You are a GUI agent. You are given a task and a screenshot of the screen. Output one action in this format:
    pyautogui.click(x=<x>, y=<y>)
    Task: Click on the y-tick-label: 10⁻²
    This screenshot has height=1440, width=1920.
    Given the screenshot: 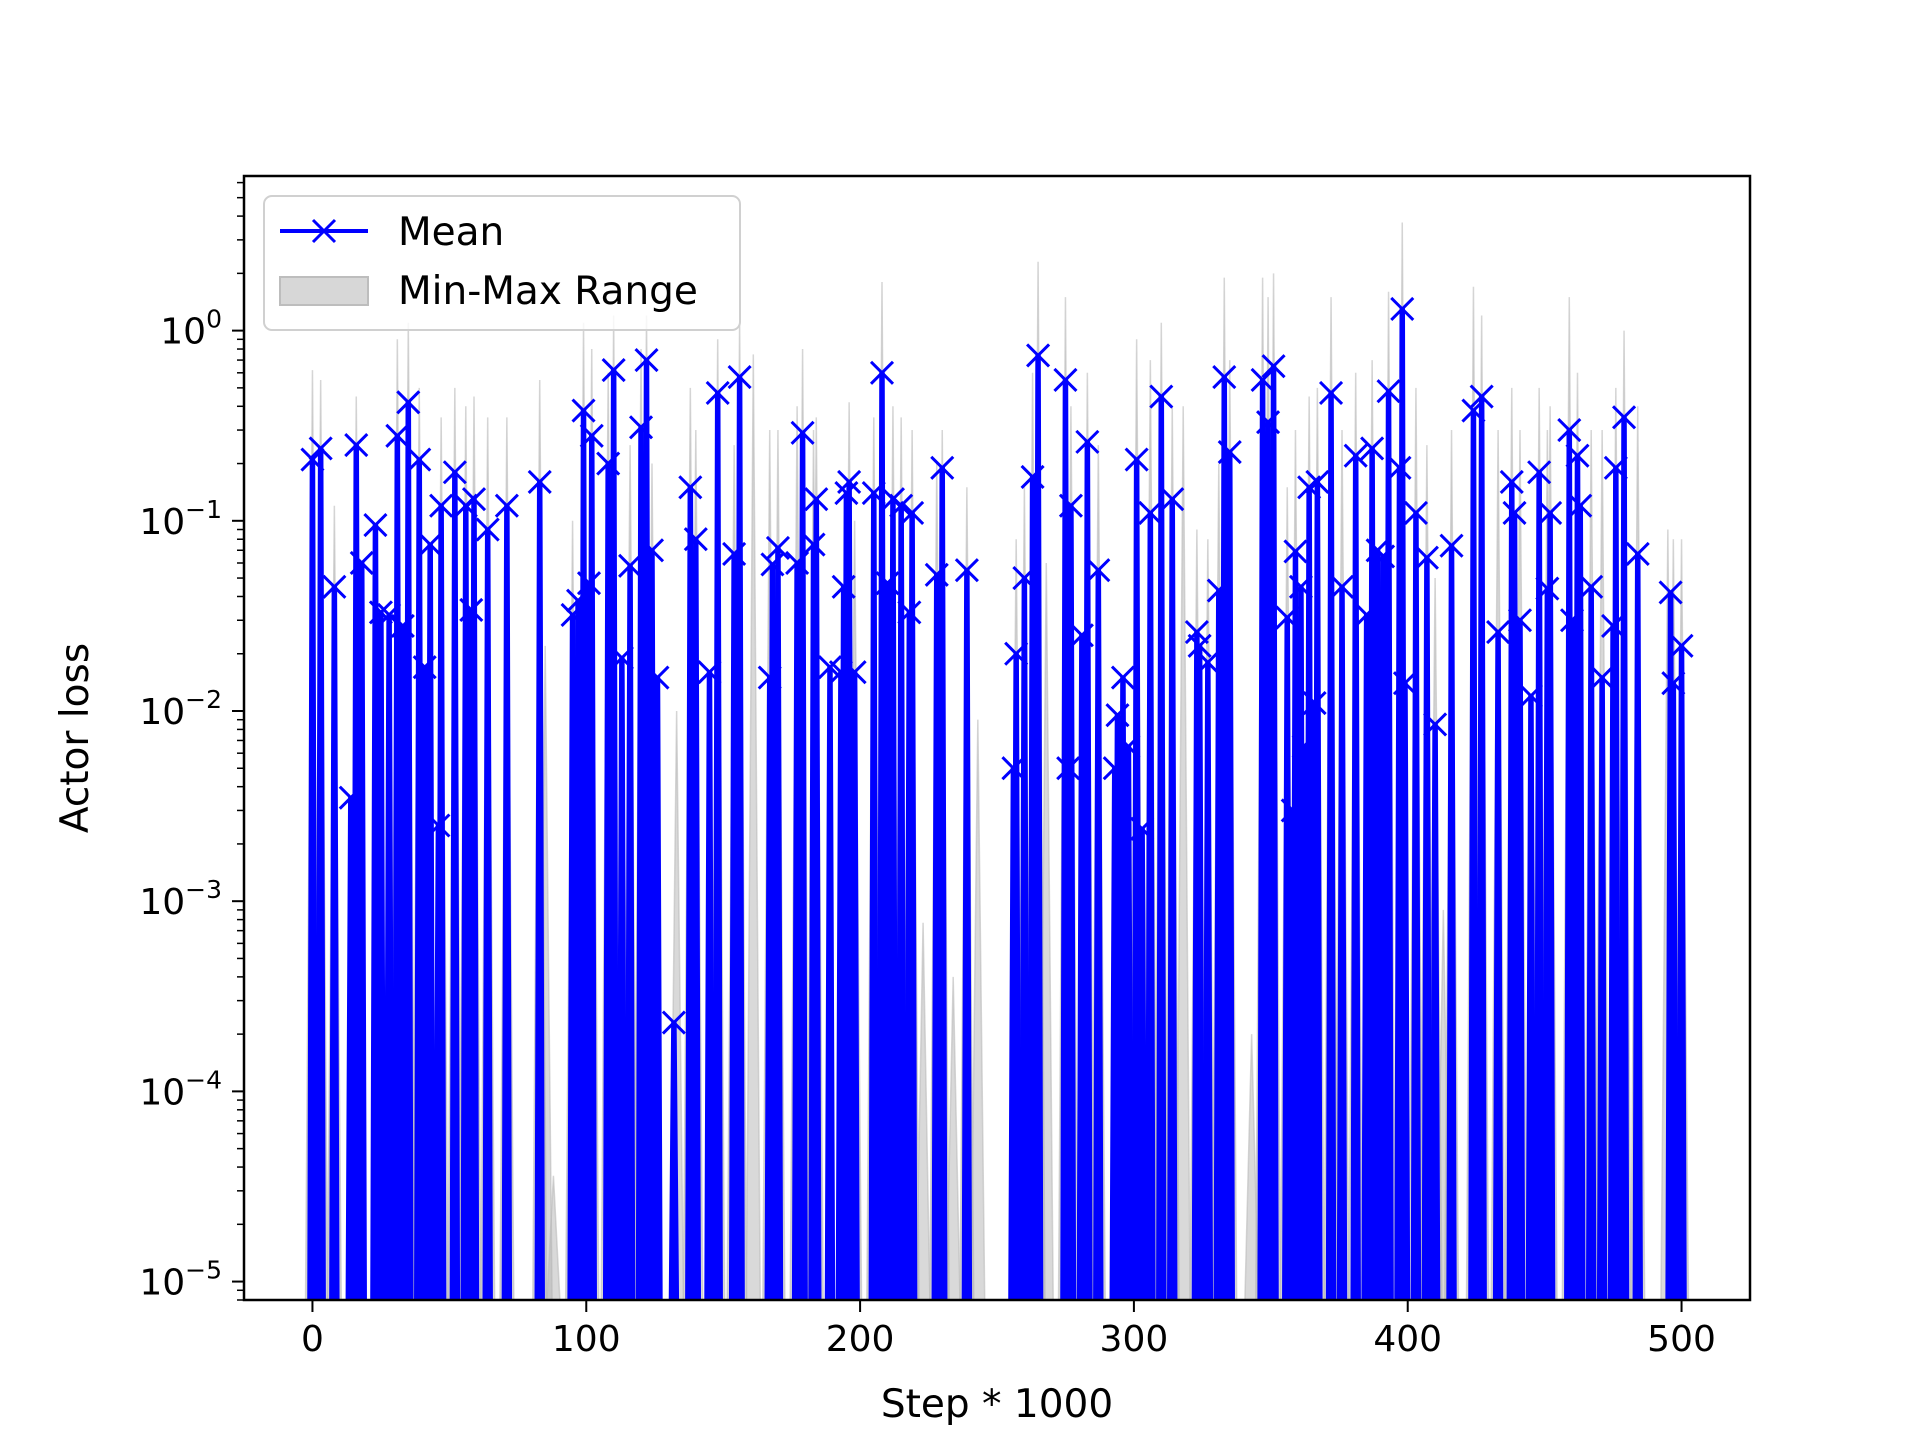 What is the action you would take?
    pyautogui.click(x=180, y=709)
    